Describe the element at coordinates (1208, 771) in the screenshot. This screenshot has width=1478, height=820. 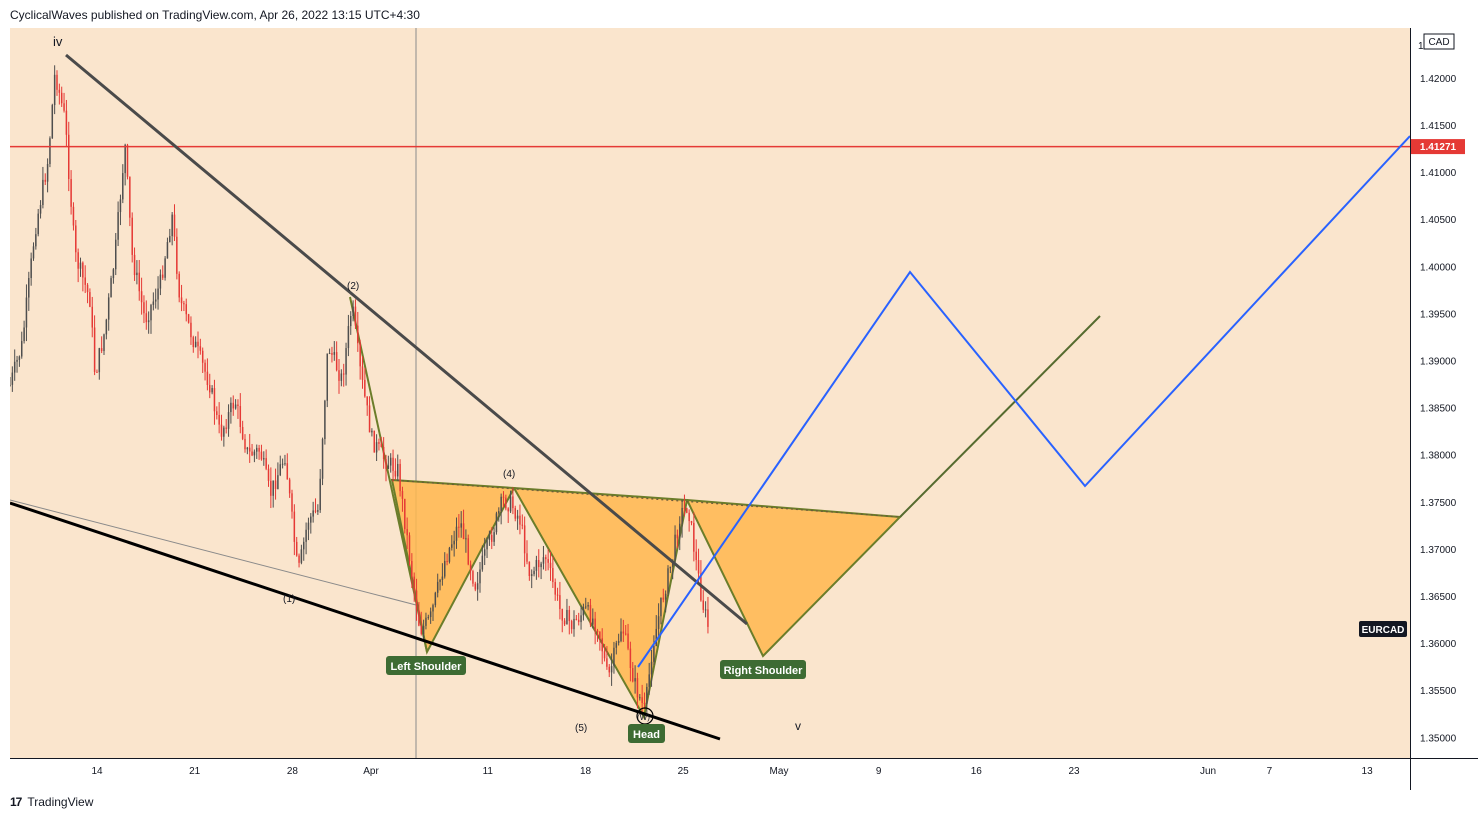
I see `time-tick-11: Jun` at that location.